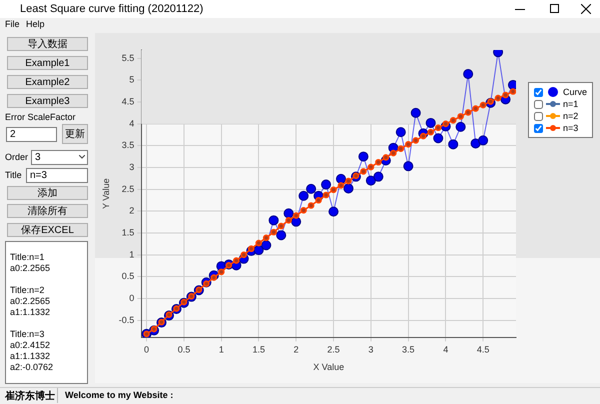 This screenshot has width=600, height=404. Describe the element at coordinates (12, 24) in the screenshot. I see `text: File` at that location.